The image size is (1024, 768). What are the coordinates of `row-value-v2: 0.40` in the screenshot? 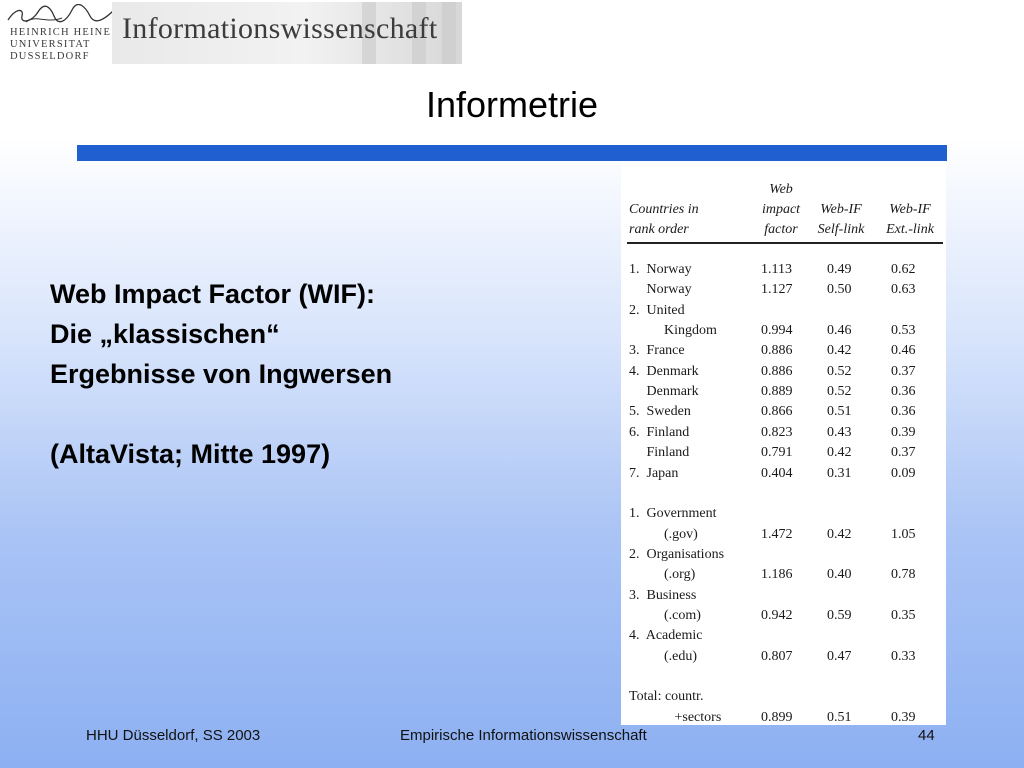 It's located at (839, 575).